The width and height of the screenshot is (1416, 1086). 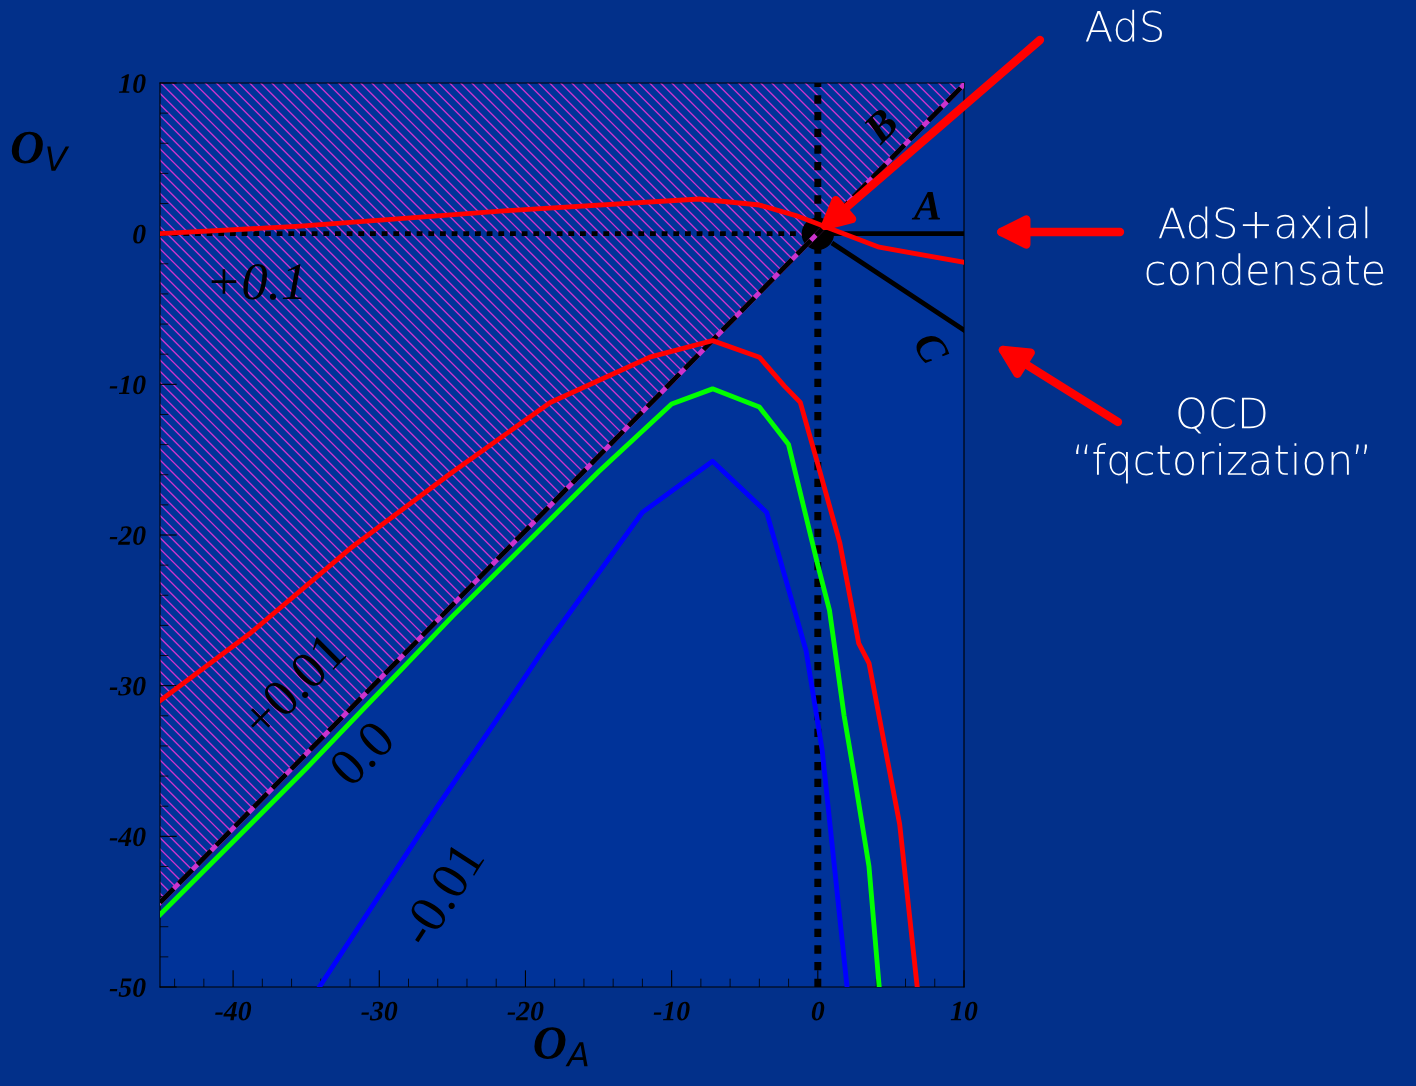 I want to click on text: QCD “fqctorization”, so click(x=1221, y=440).